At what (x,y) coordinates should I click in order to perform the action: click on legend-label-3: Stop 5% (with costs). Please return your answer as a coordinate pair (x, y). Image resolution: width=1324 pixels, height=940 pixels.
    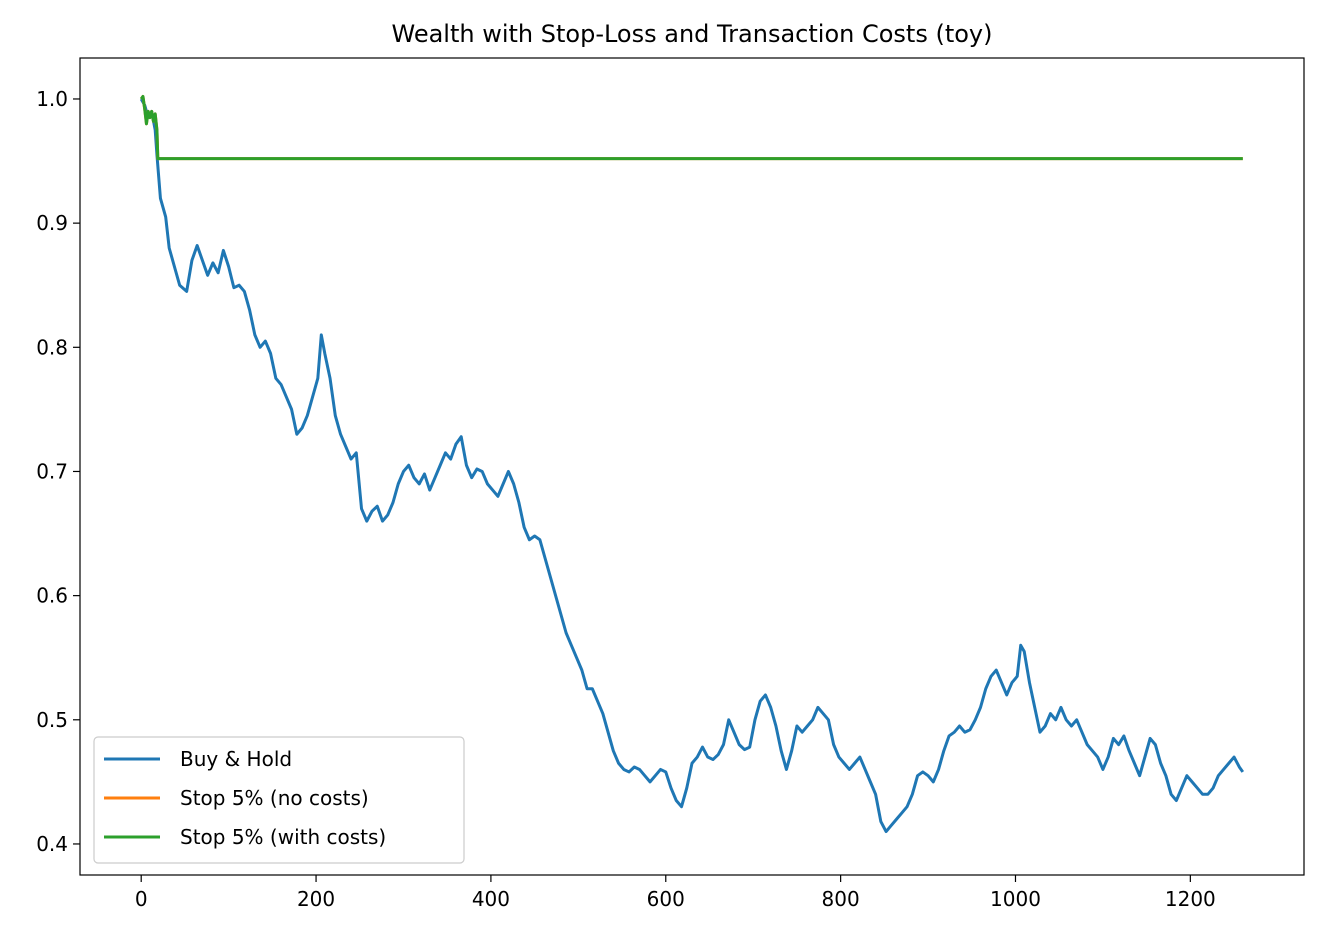
    Looking at the image, I should click on (283, 837).